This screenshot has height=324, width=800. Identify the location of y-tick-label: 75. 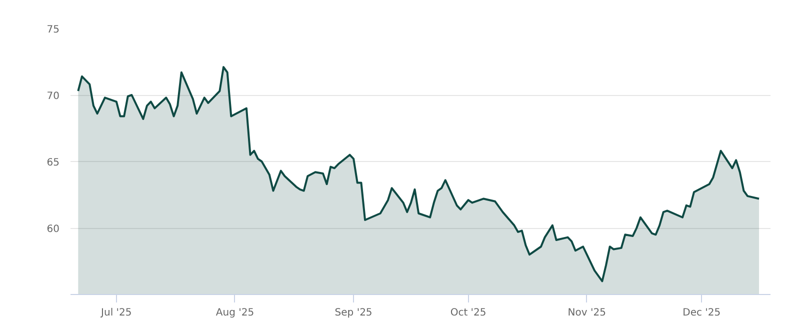
(53, 30).